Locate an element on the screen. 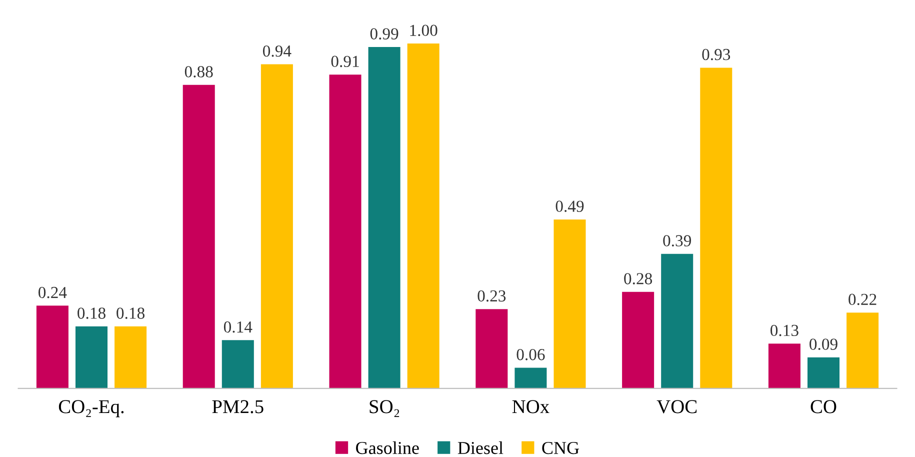 The width and height of the screenshot is (915, 457). data-label: 0.28 is located at coordinates (638, 278).